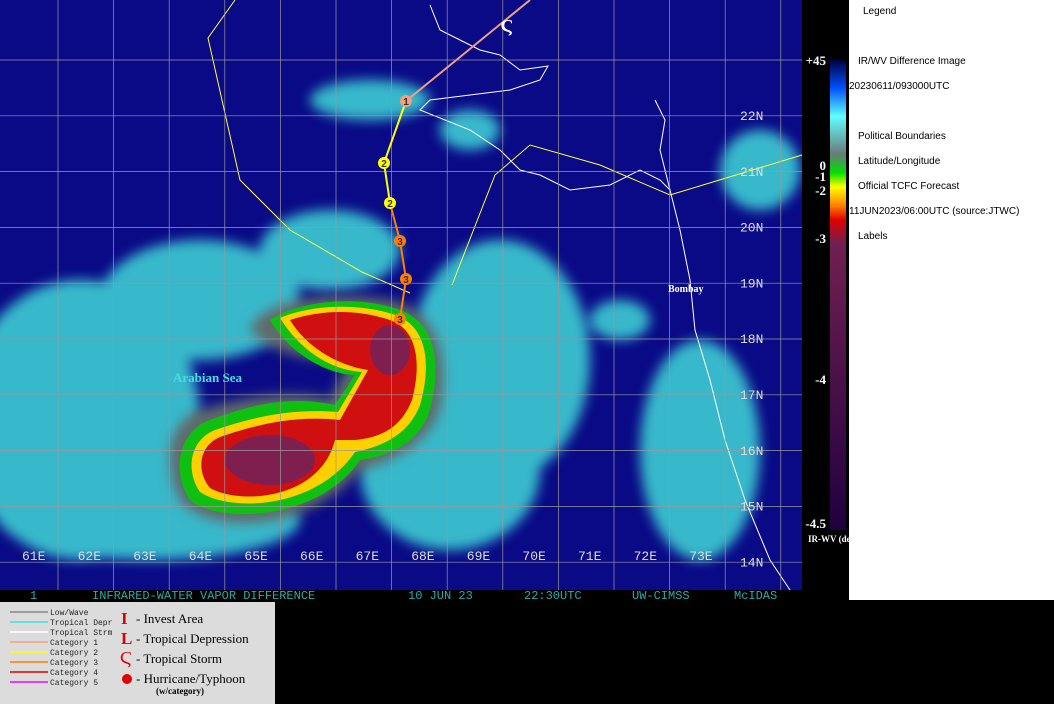 The image size is (1054, 704). Describe the element at coordinates (74, 663) in the screenshot. I see `key-line-label: Category 3` at that location.